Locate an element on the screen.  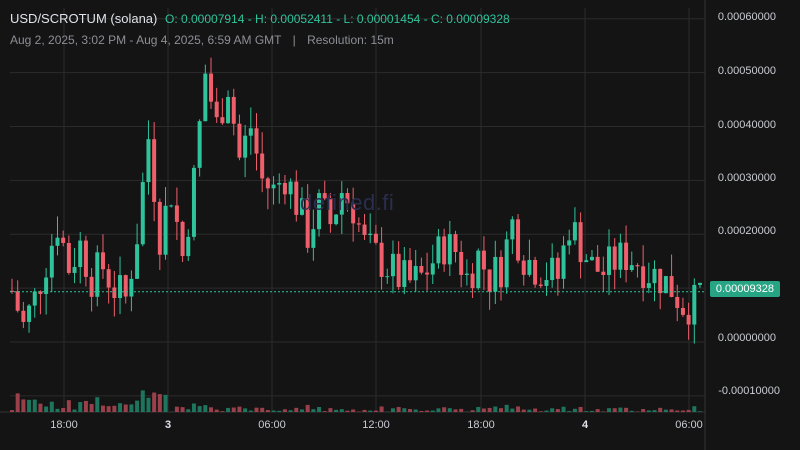
watermark-logo: defined.fi is located at coordinates (347, 202).